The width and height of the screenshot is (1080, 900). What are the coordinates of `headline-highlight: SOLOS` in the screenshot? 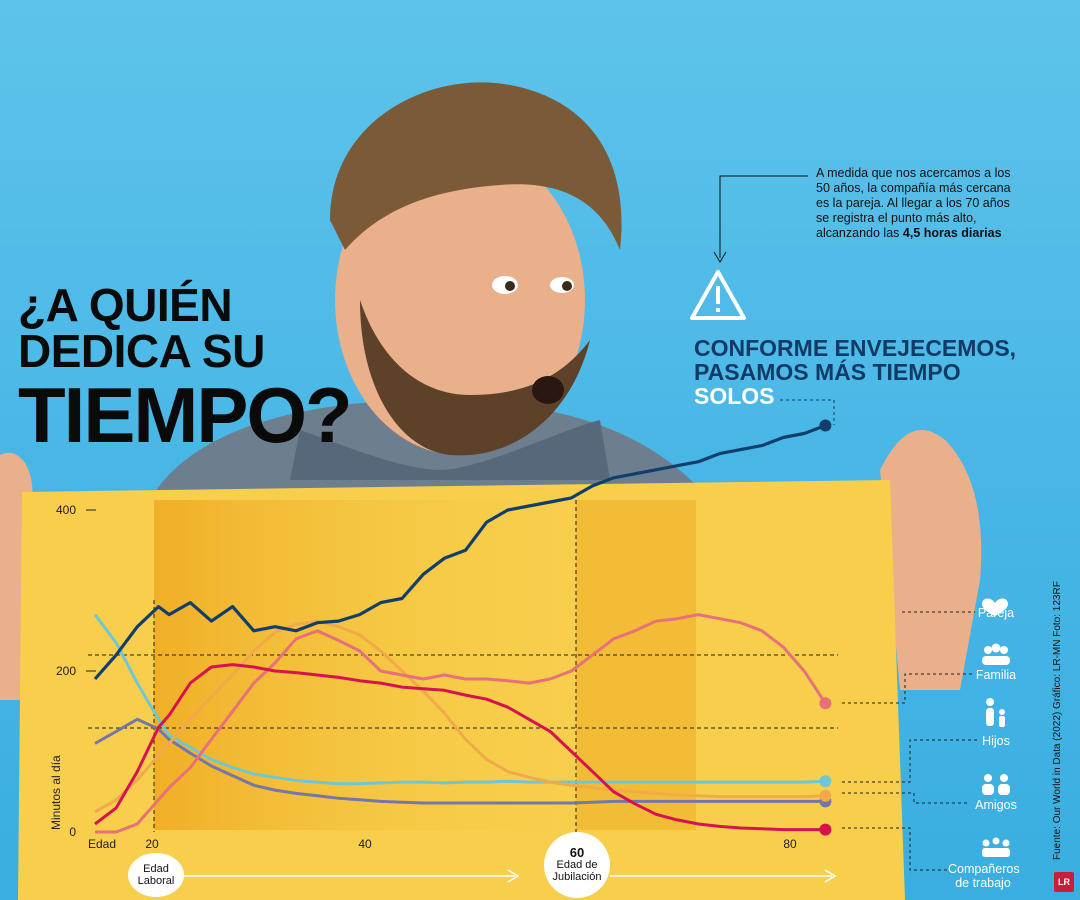 It's located at (734, 396).